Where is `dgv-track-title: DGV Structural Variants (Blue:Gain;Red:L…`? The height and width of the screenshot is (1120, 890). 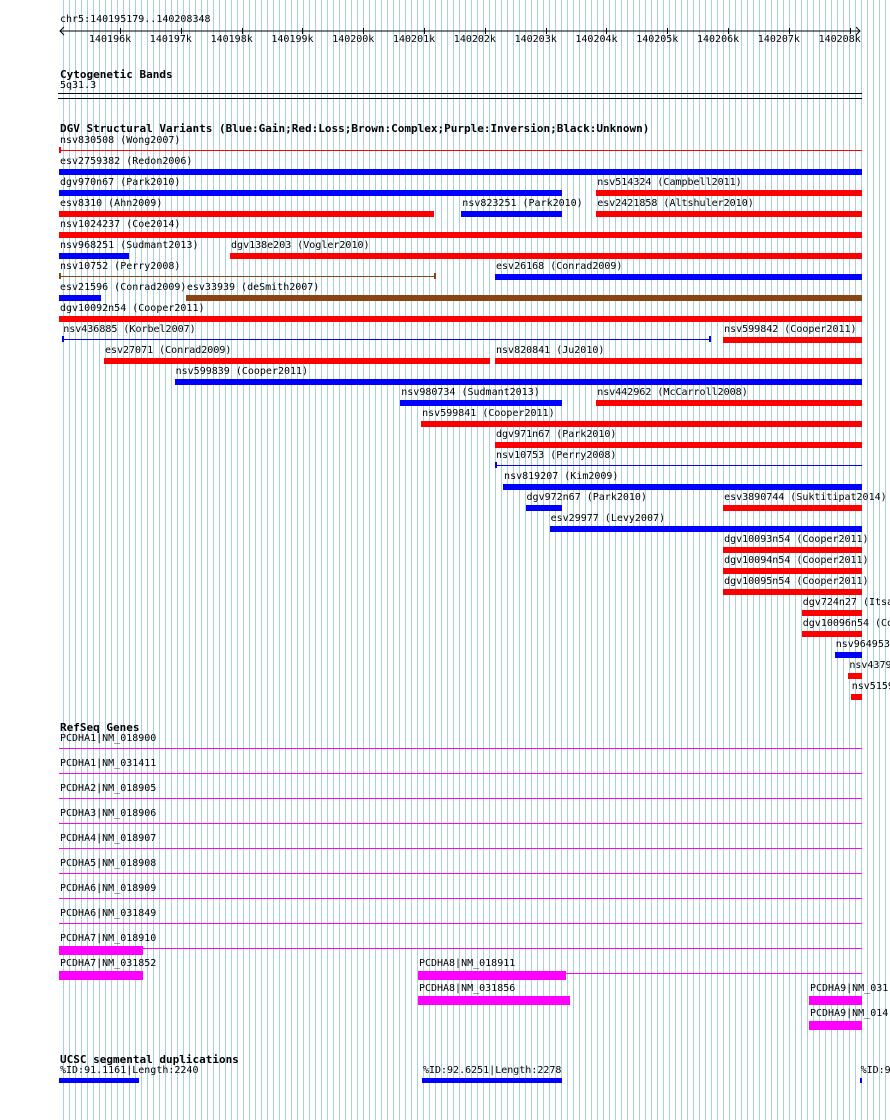 dgv-track-title: DGV Structural Variants (Blue:Gain;Red:L… is located at coordinates (355, 128).